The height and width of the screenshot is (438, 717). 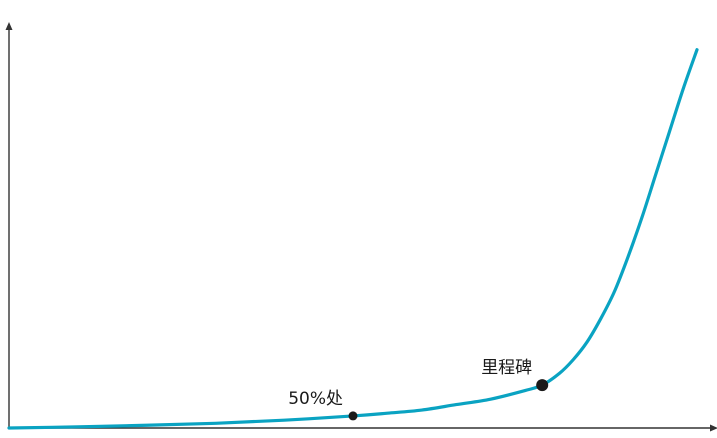 I want to click on point-label-1: 里程碑, so click(x=506, y=368).